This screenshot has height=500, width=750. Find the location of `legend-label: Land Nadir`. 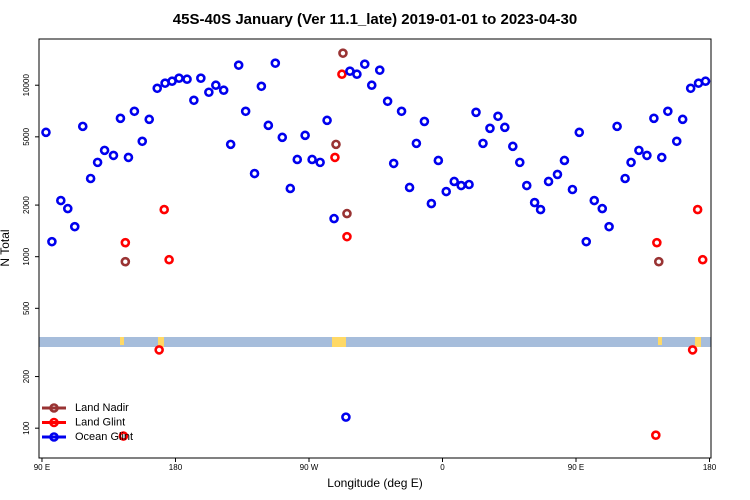

legend-label: Land Nadir is located at coordinates (102, 408).